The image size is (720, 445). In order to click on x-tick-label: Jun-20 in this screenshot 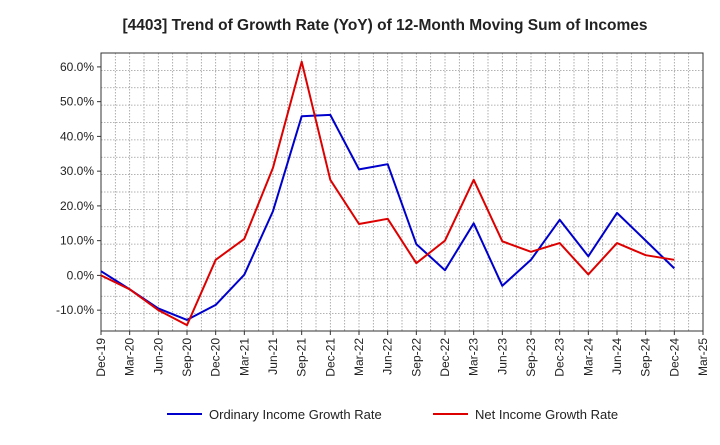, I will do `click(158, 356)`.